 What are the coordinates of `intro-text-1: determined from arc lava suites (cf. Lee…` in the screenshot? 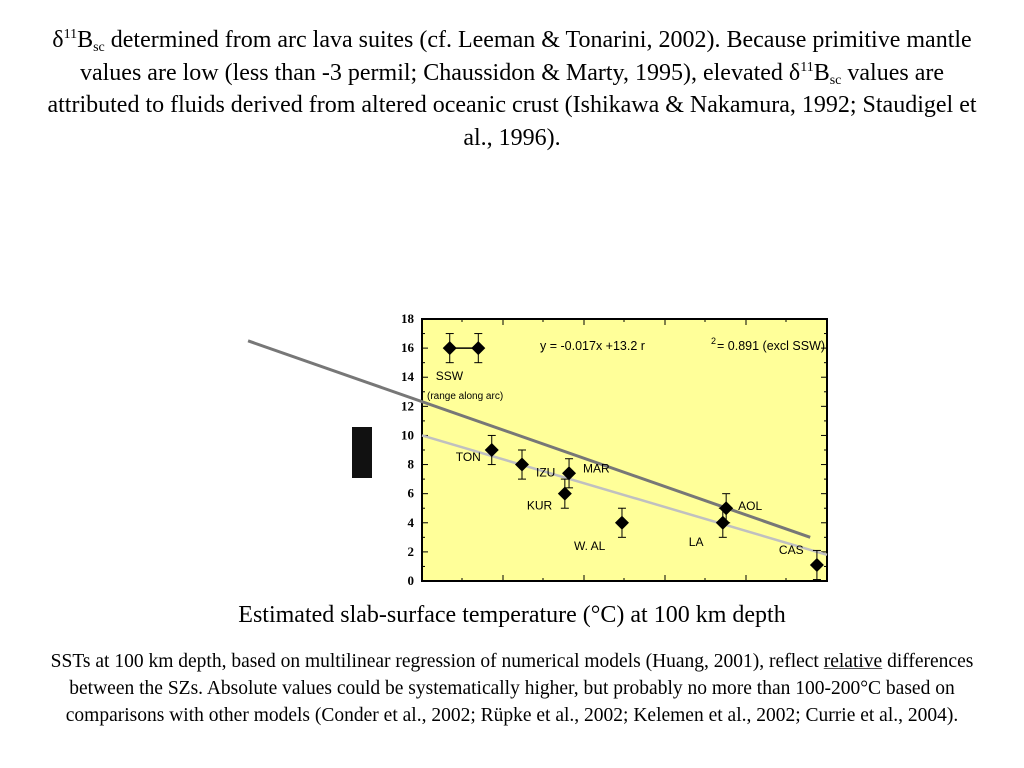 It's located at (525, 56).